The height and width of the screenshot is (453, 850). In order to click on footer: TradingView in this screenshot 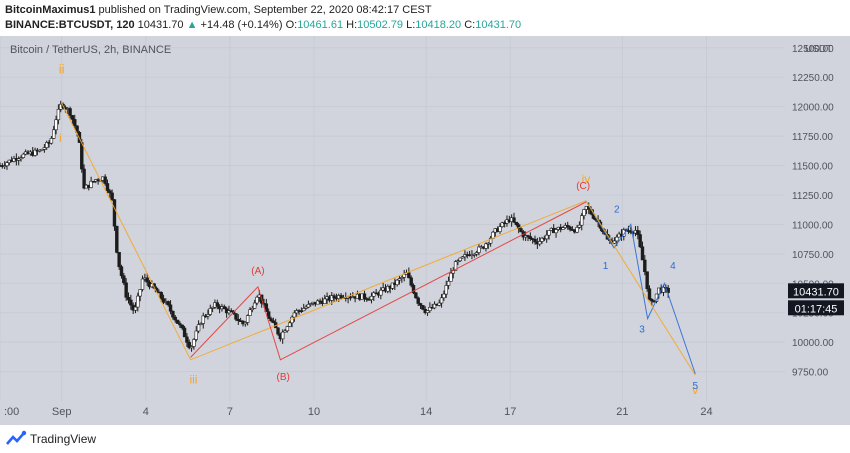, I will do `click(425, 439)`.